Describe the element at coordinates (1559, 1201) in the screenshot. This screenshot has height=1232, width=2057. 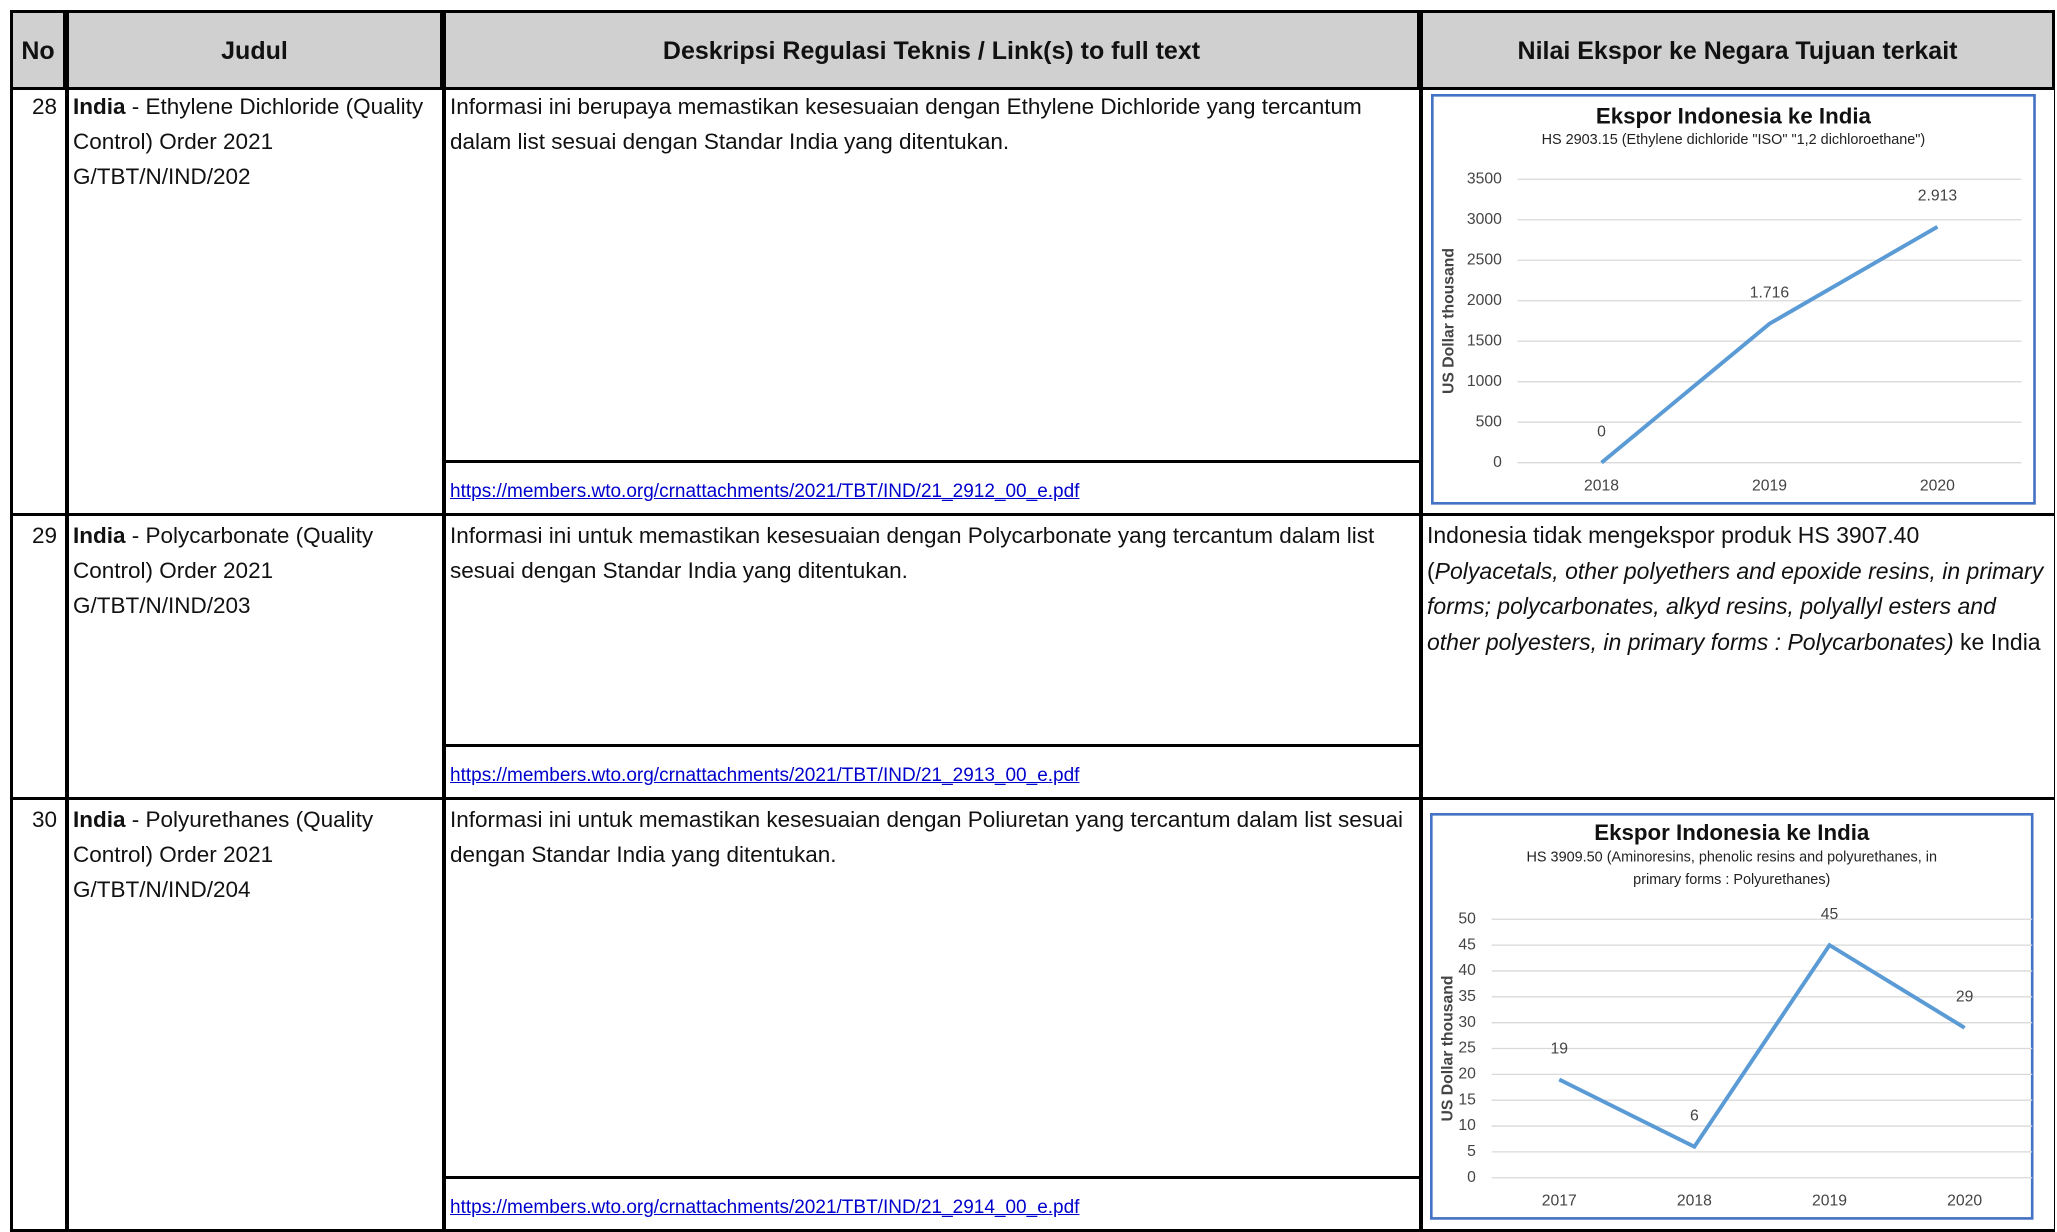
I see `x-tick-label: 2017` at that location.